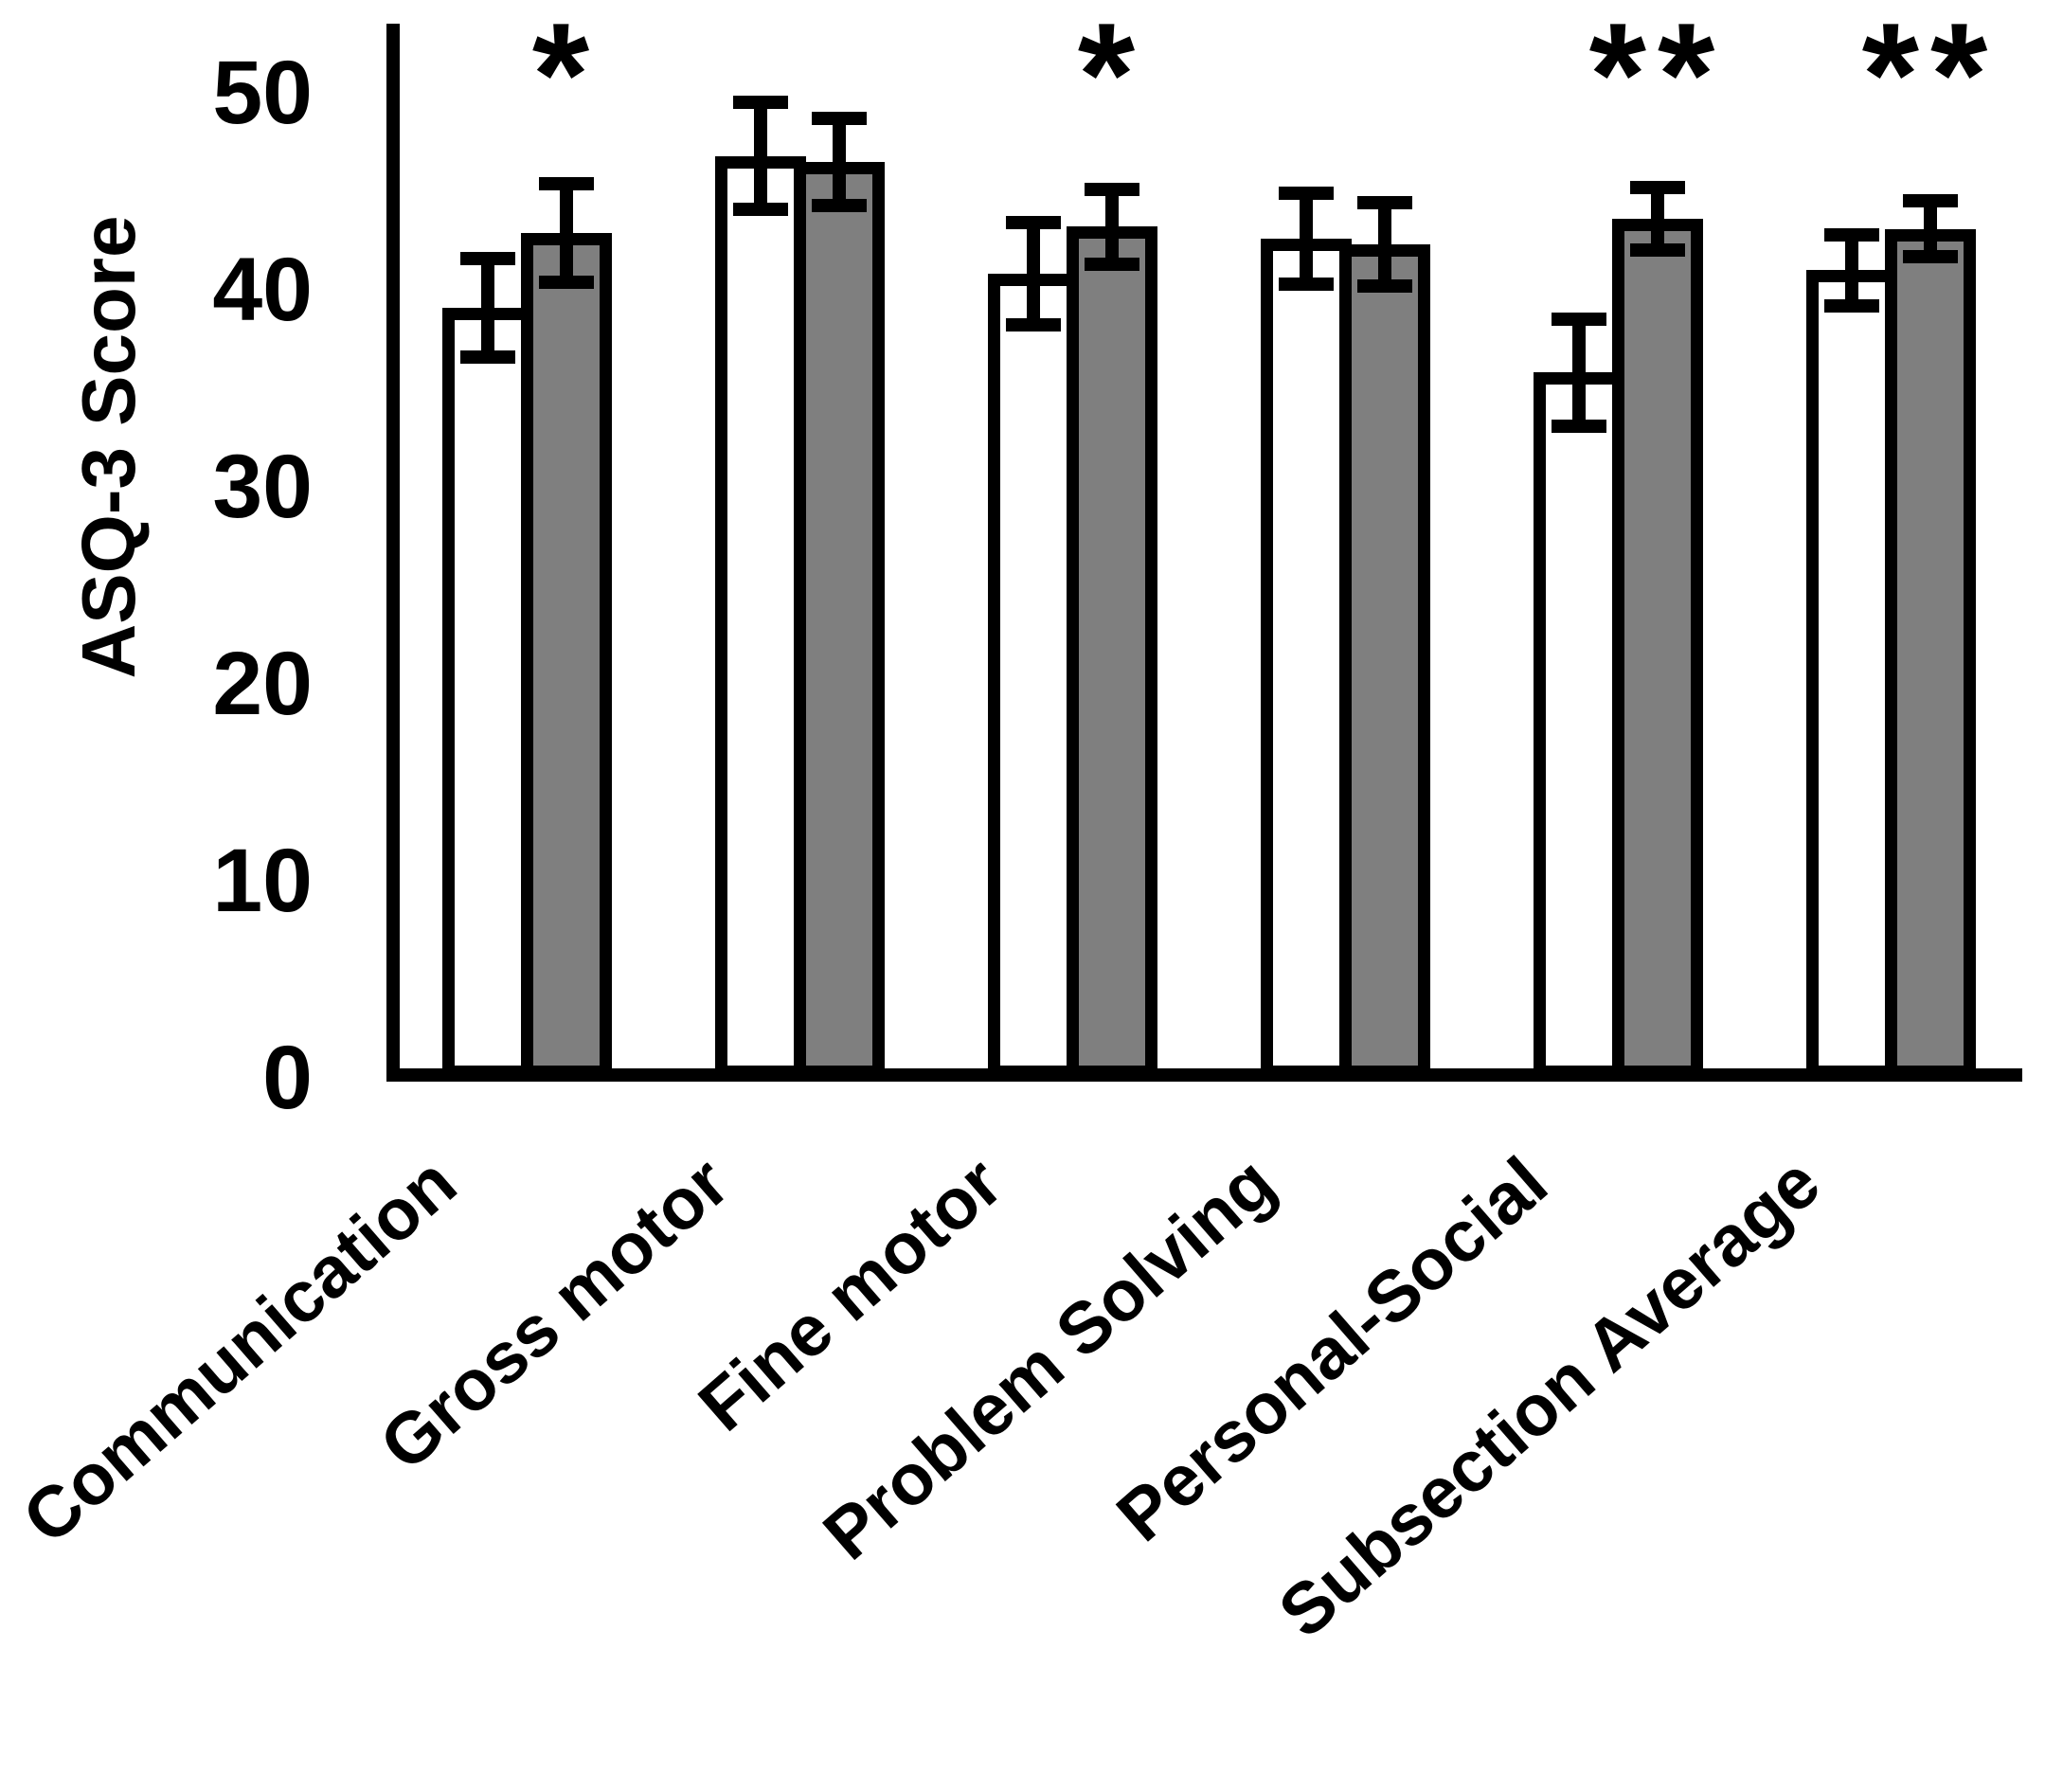 The height and width of the screenshot is (1792, 2045). What do you see at coordinates (1657, 78) in the screenshot?
I see `significance-marker-4: **` at bounding box center [1657, 78].